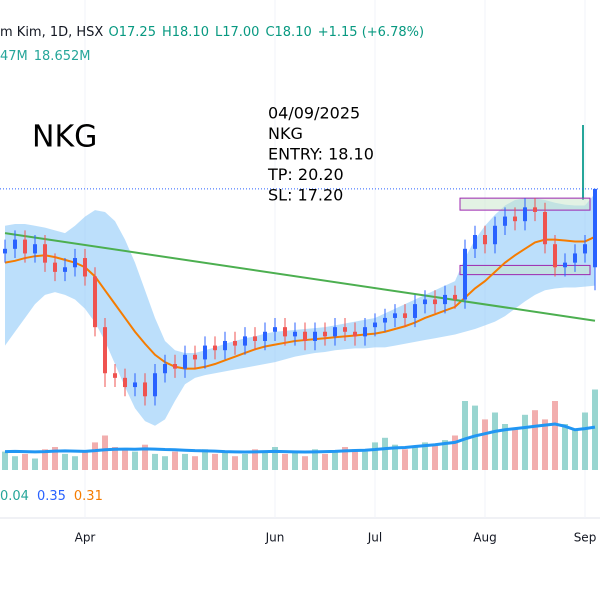  I want to click on trendline, so click(300, 277).